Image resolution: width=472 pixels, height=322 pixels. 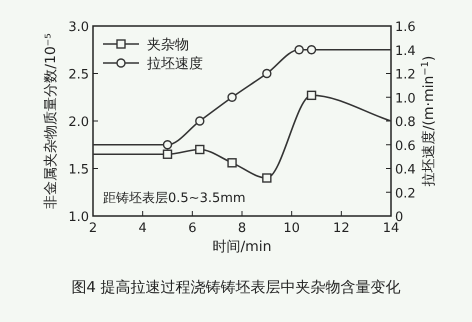 I want to click on x-axis-title: 时间/min, so click(x=242, y=247).